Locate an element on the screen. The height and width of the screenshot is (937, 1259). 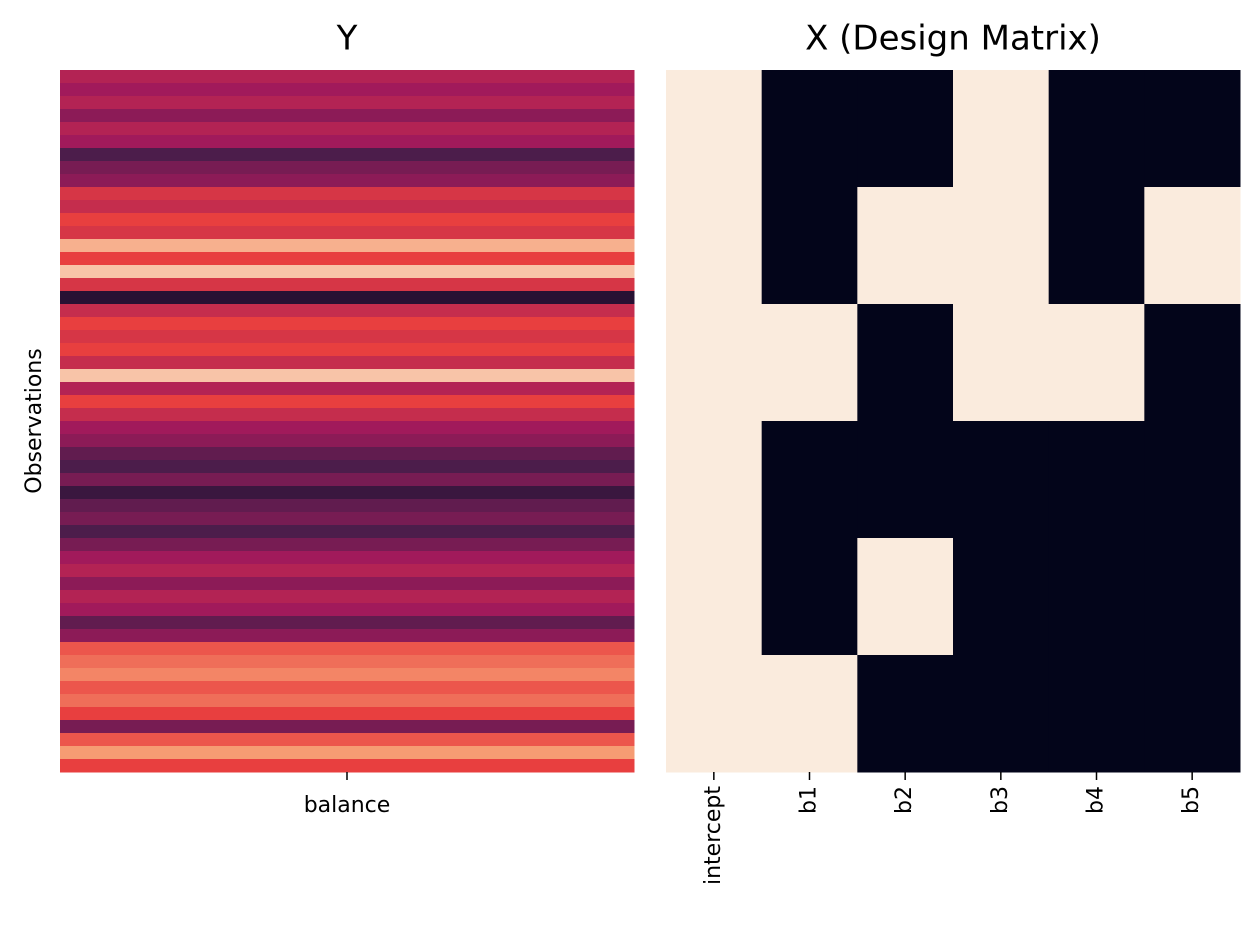
x-tick-label: b3 is located at coordinates (1000, 800).